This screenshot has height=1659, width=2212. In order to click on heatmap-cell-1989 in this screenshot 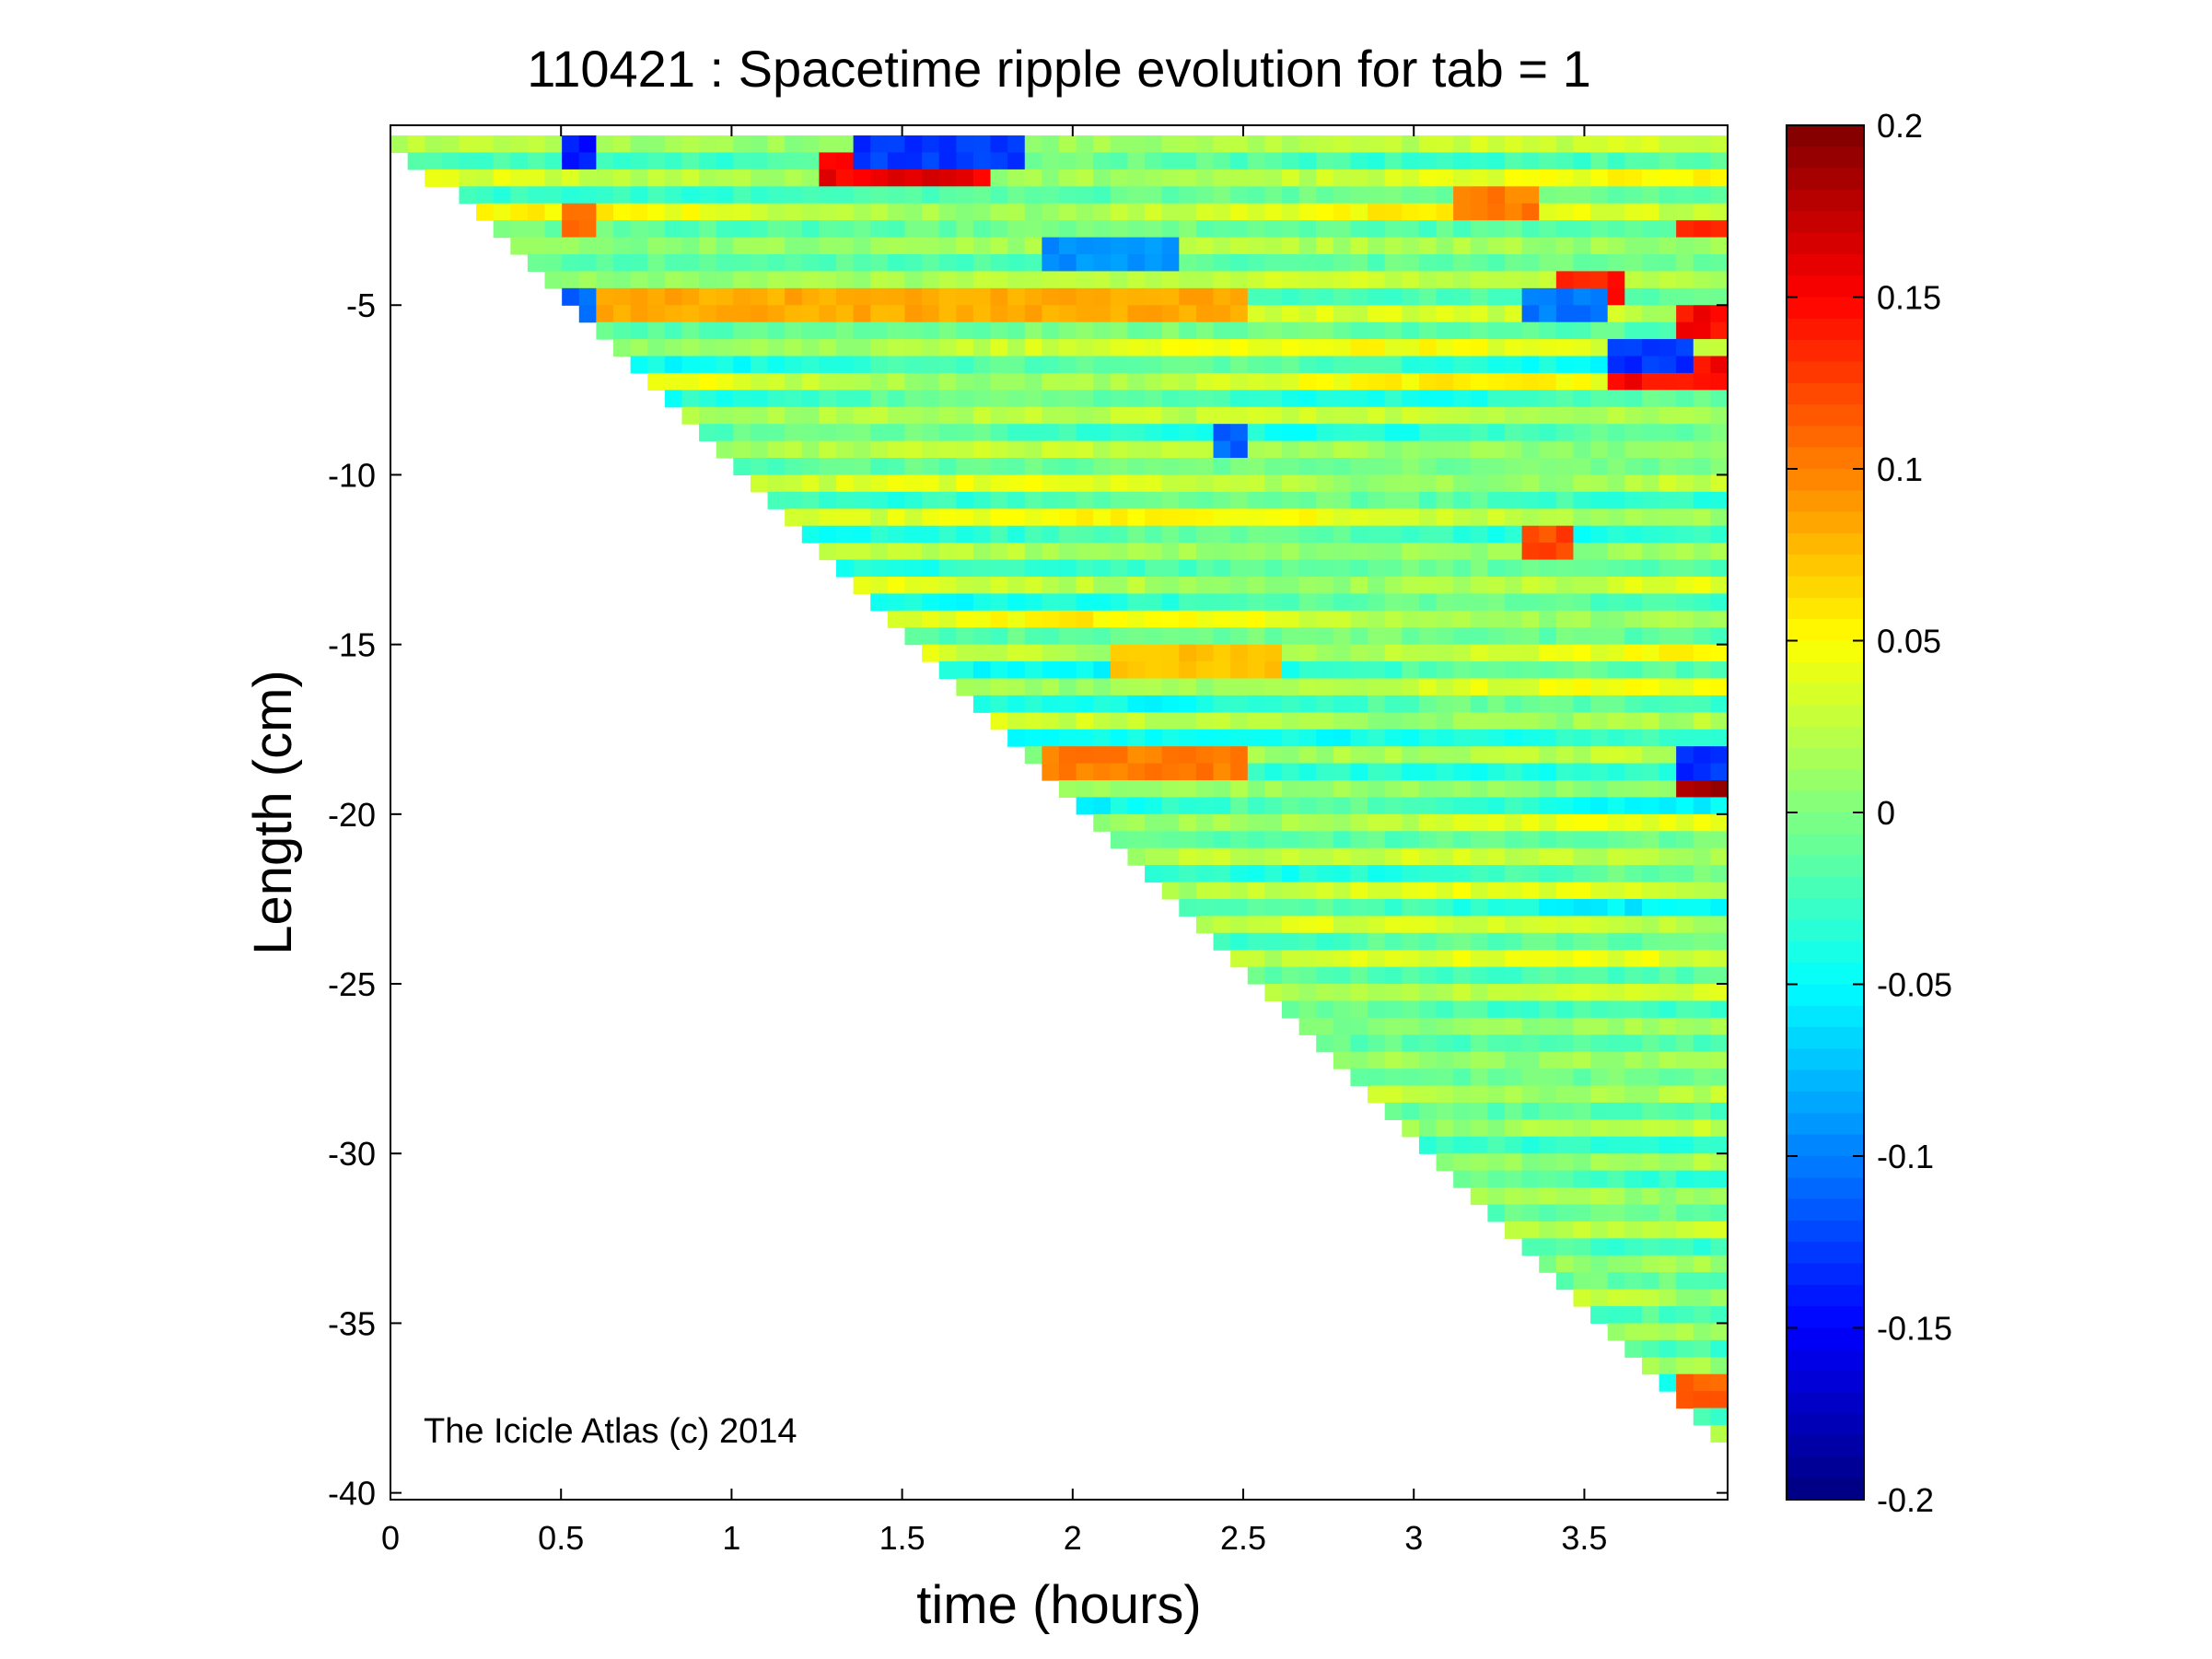, I will do `click(1479, 704)`.